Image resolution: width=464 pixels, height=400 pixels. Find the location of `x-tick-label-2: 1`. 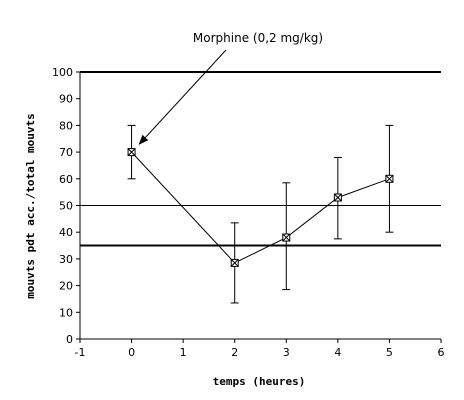

x-tick-label-2: 1 is located at coordinates (183, 352).